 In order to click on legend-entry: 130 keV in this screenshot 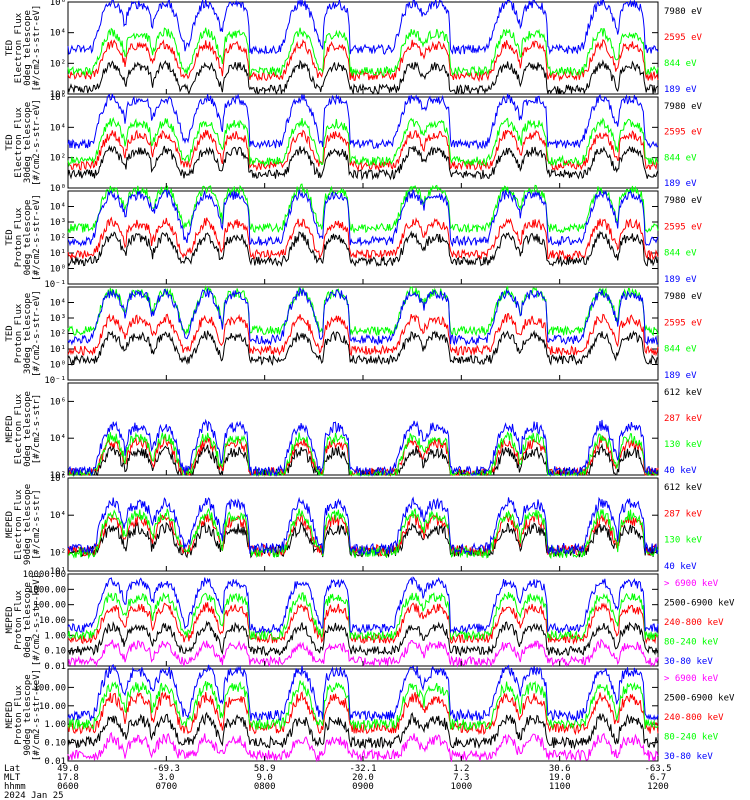, I will do `click(683, 445)`.